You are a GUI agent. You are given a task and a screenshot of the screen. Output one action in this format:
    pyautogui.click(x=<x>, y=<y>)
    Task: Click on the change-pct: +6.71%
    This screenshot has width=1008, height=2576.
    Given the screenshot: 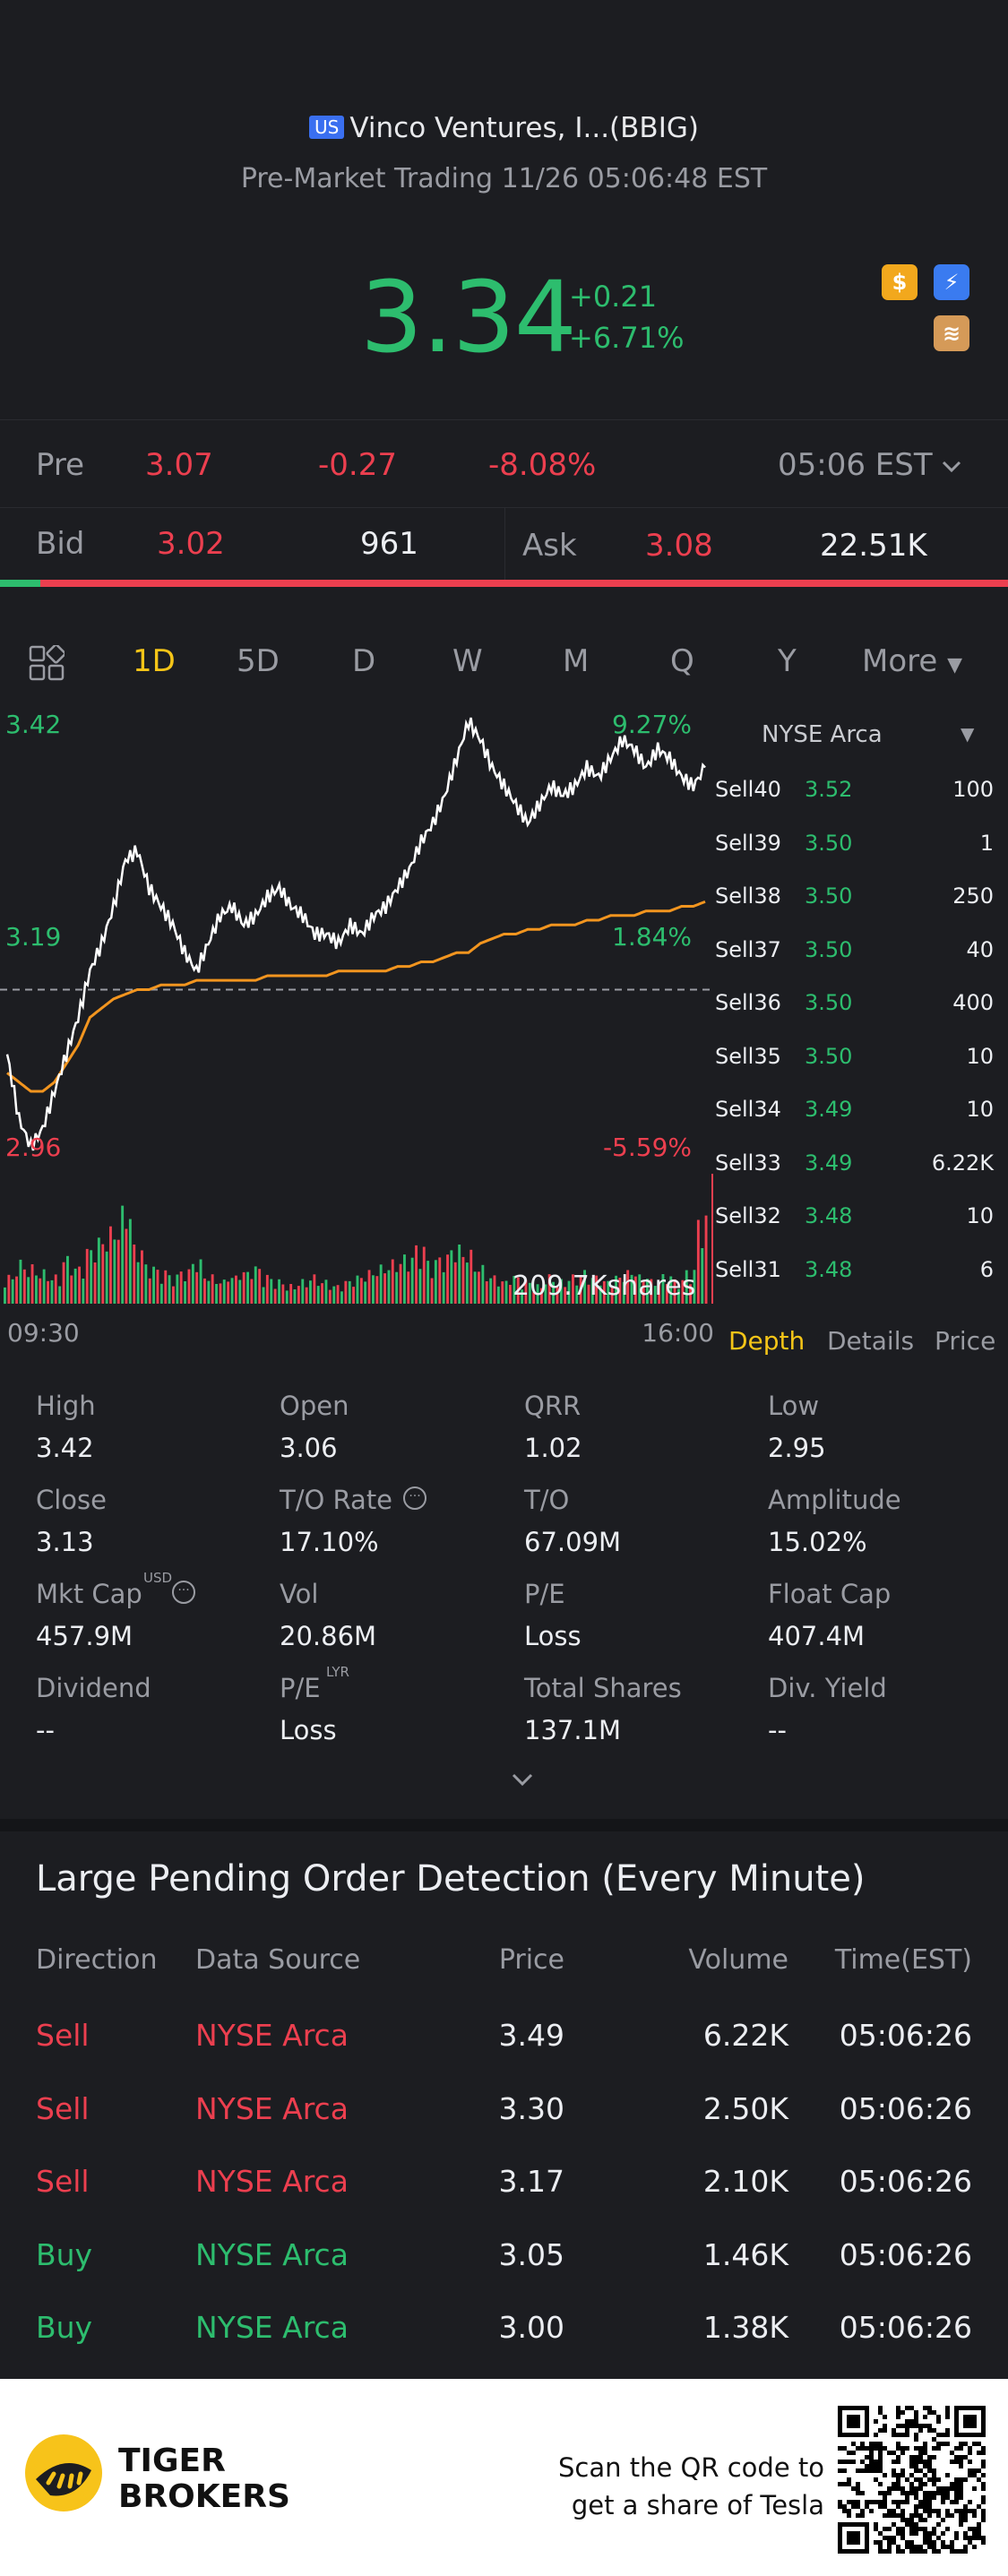 What is the action you would take?
    pyautogui.click(x=627, y=338)
    